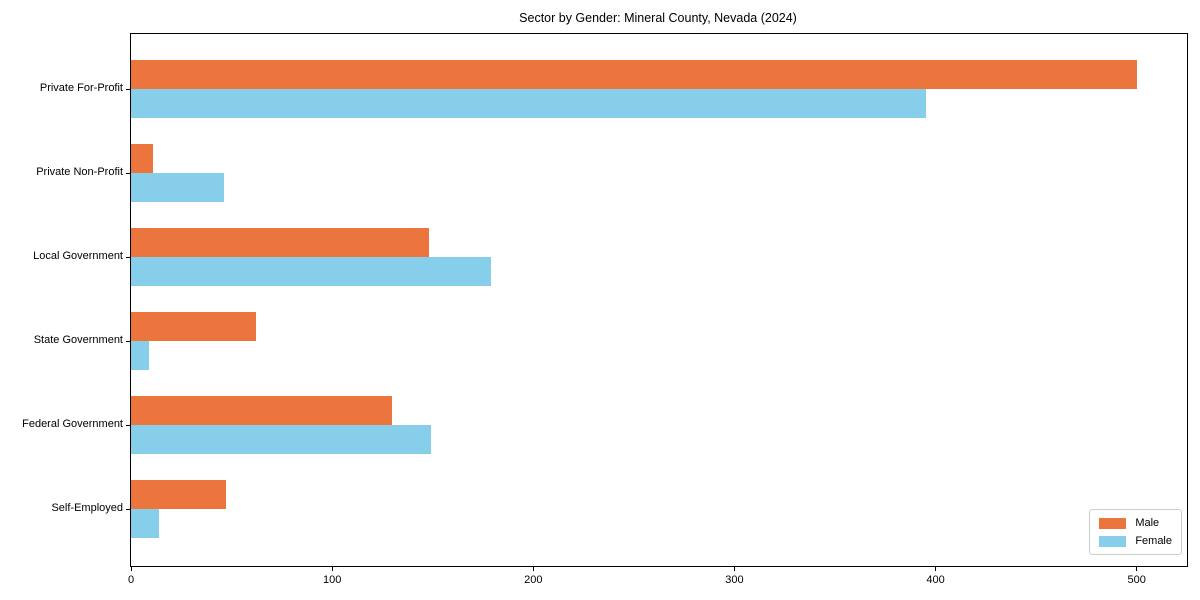  I want to click on bar-female-self-employed, so click(145, 523).